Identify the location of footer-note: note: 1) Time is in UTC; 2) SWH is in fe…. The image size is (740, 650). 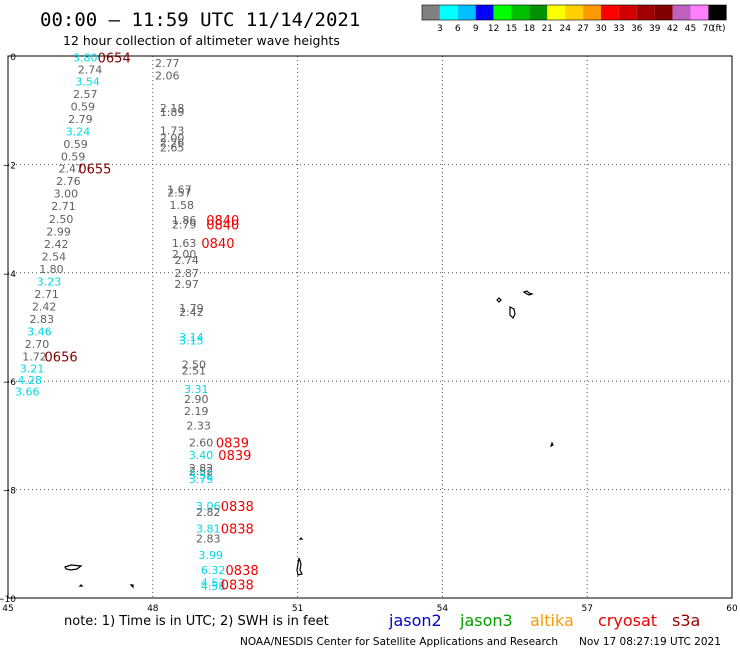
(196, 621).